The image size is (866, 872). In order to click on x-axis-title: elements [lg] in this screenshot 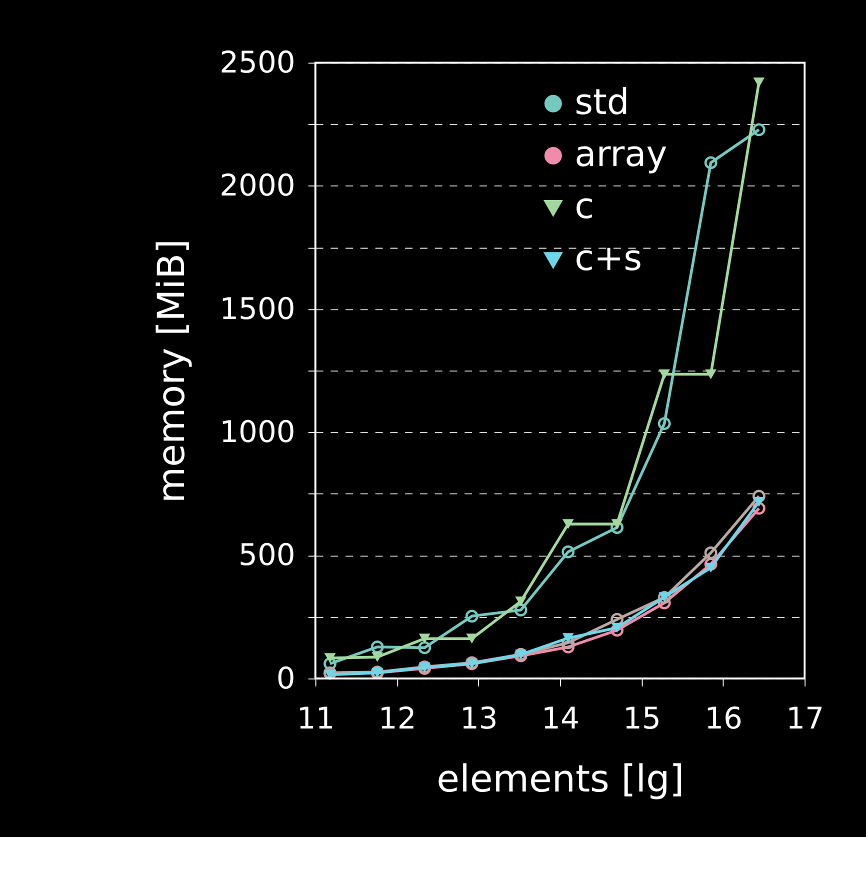, I will do `click(560, 778)`.